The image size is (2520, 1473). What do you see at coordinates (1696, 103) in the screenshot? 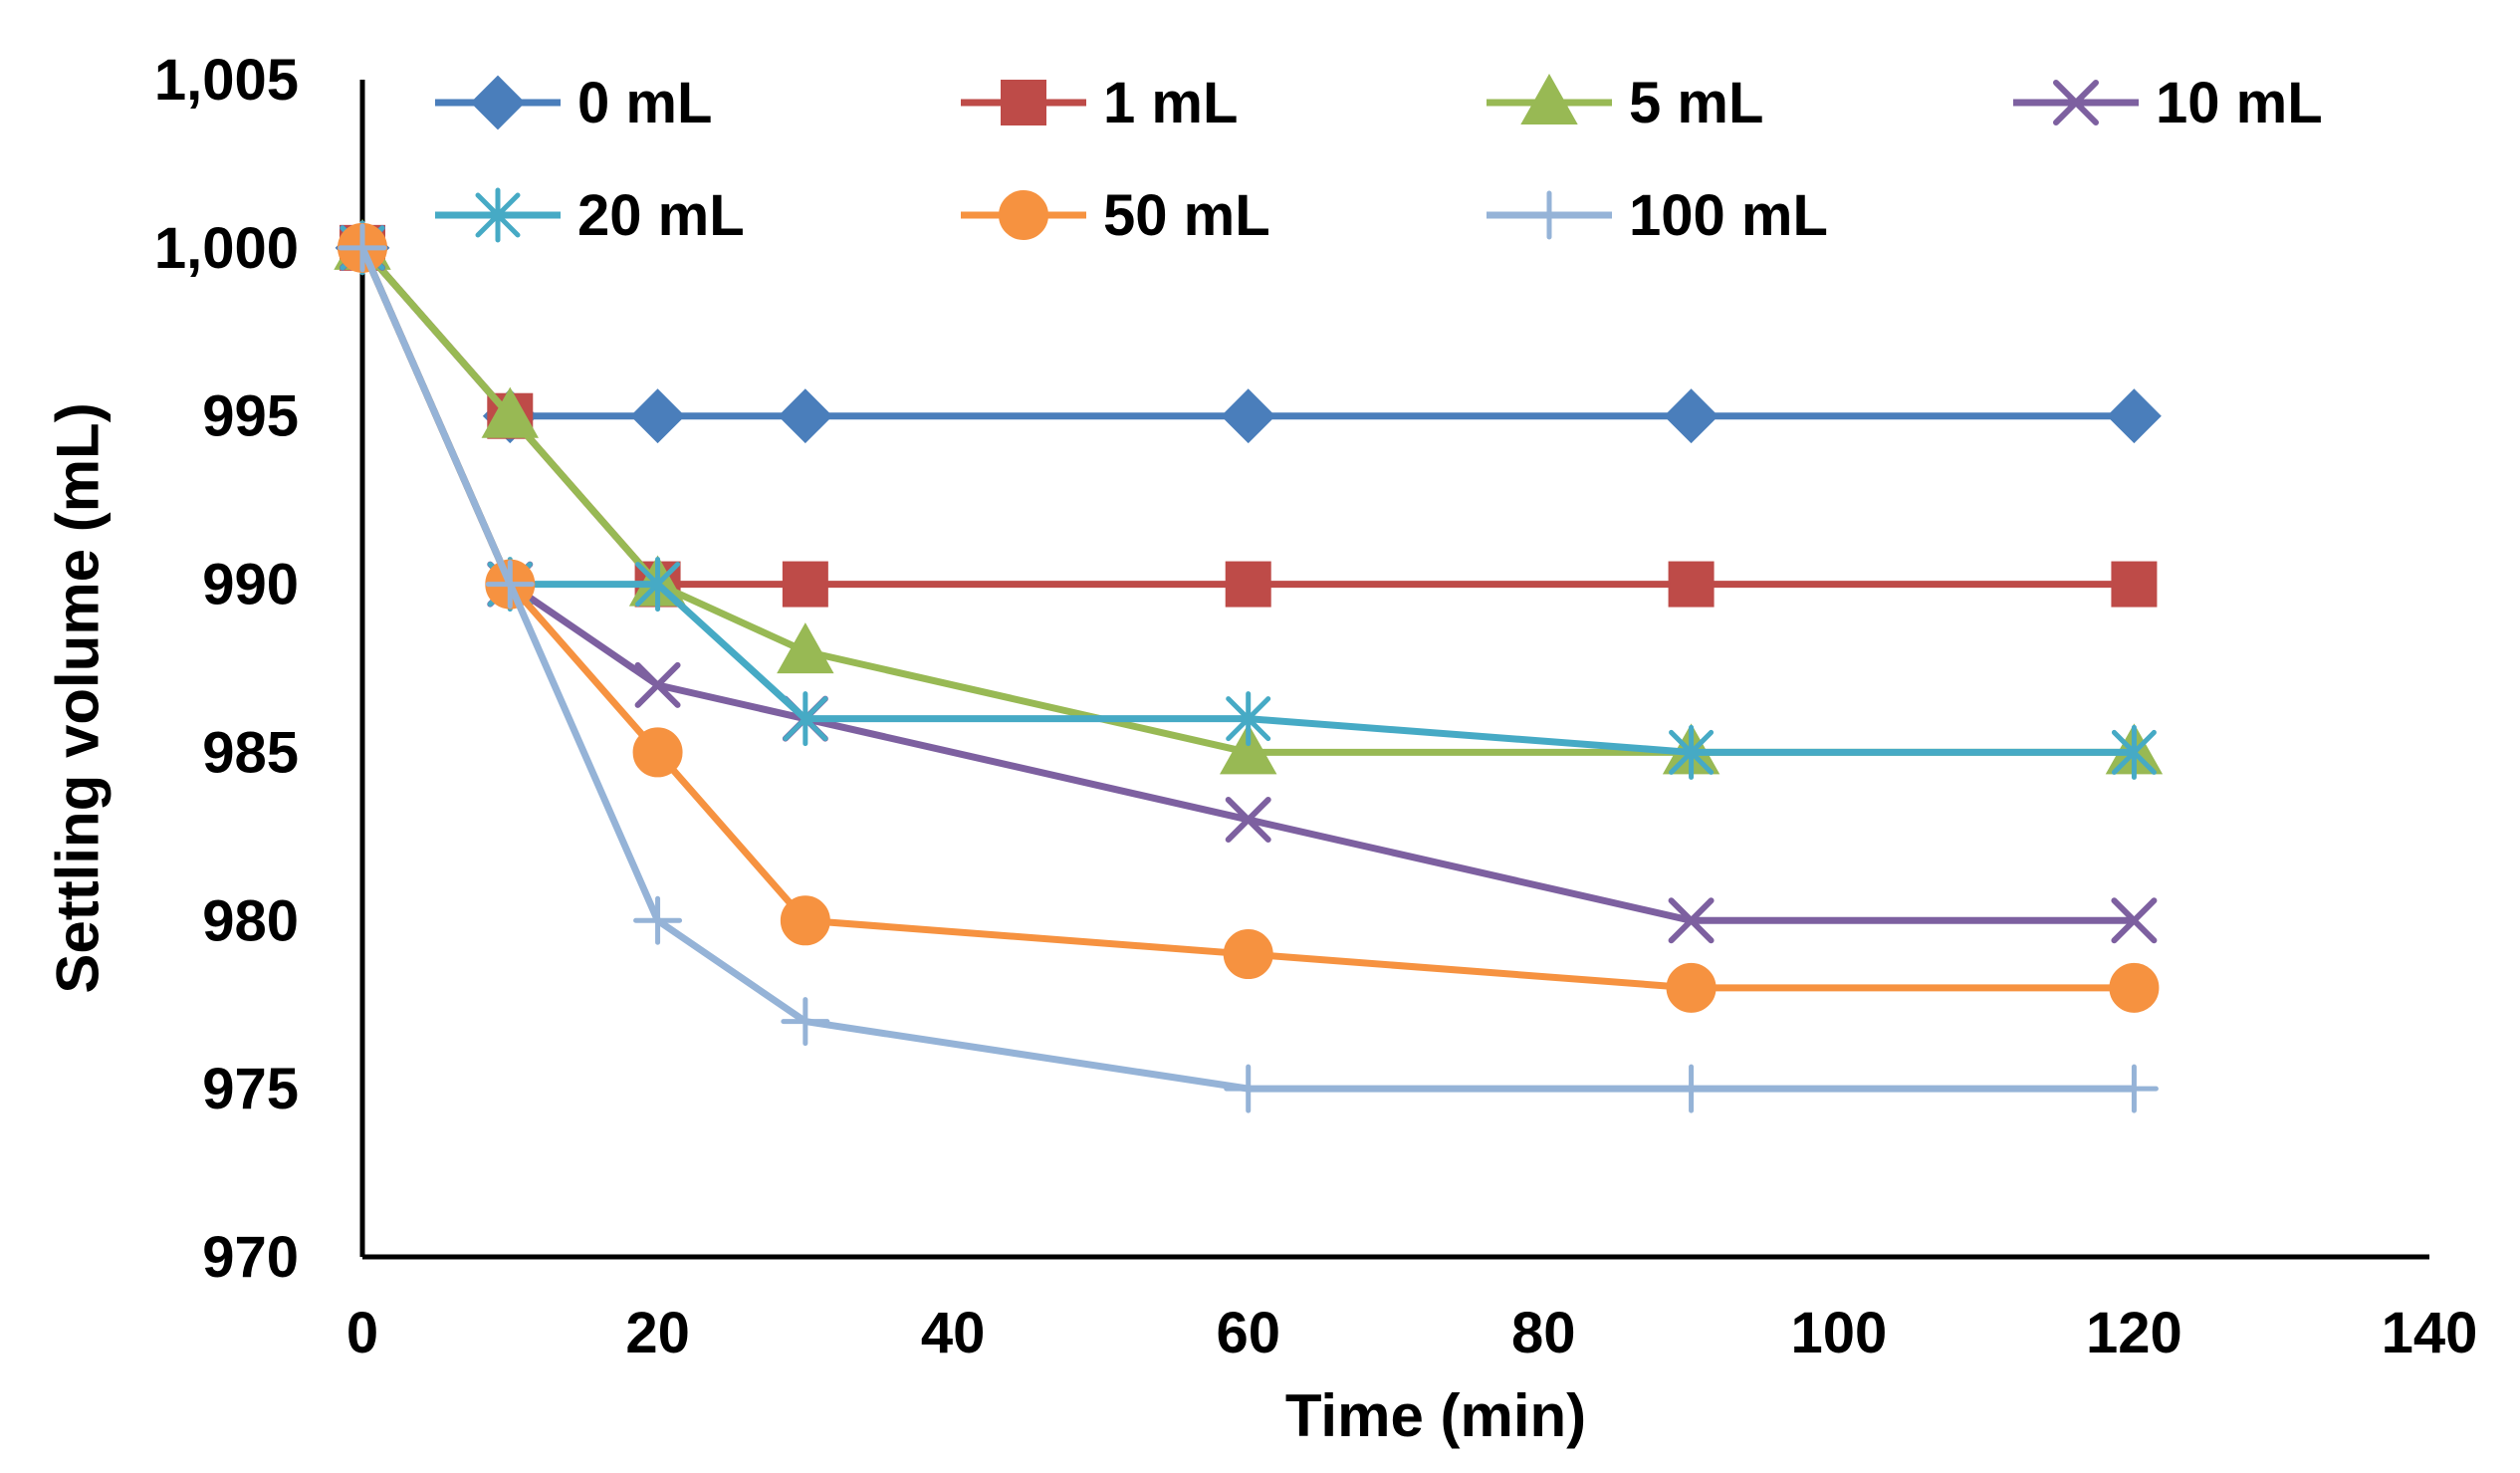
I see `legend-label: 5 mL` at bounding box center [1696, 103].